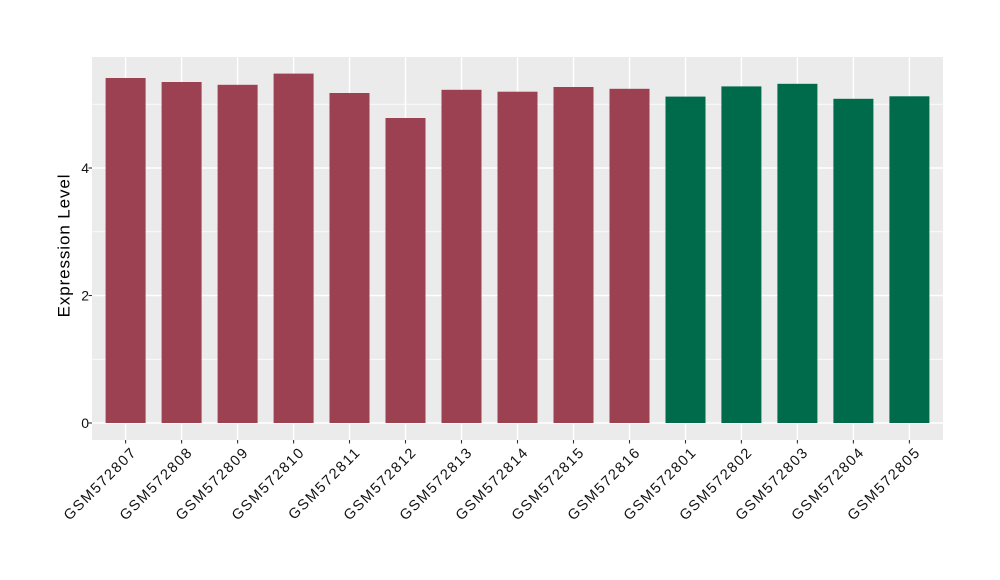 The height and width of the screenshot is (580, 1000). What do you see at coordinates (85, 295) in the screenshot?
I see `svg-text: 2` at bounding box center [85, 295].